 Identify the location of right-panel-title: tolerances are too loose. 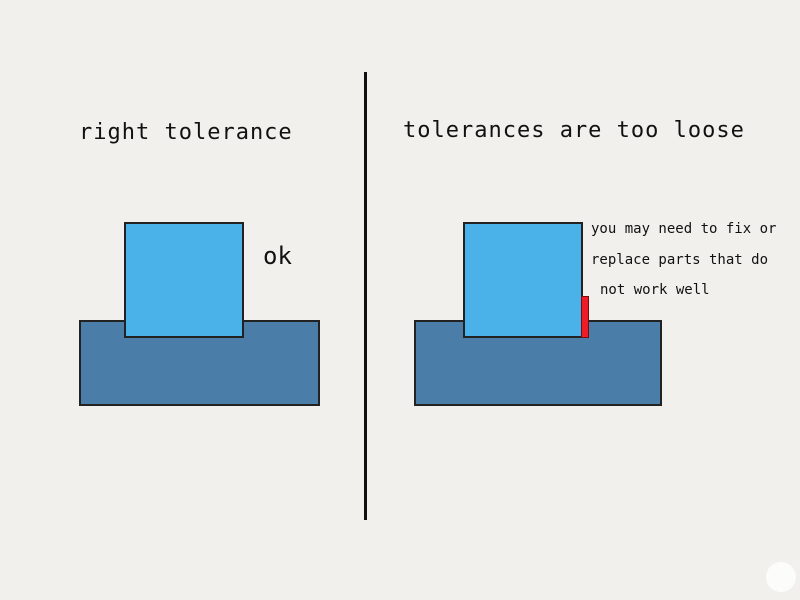
(574, 130).